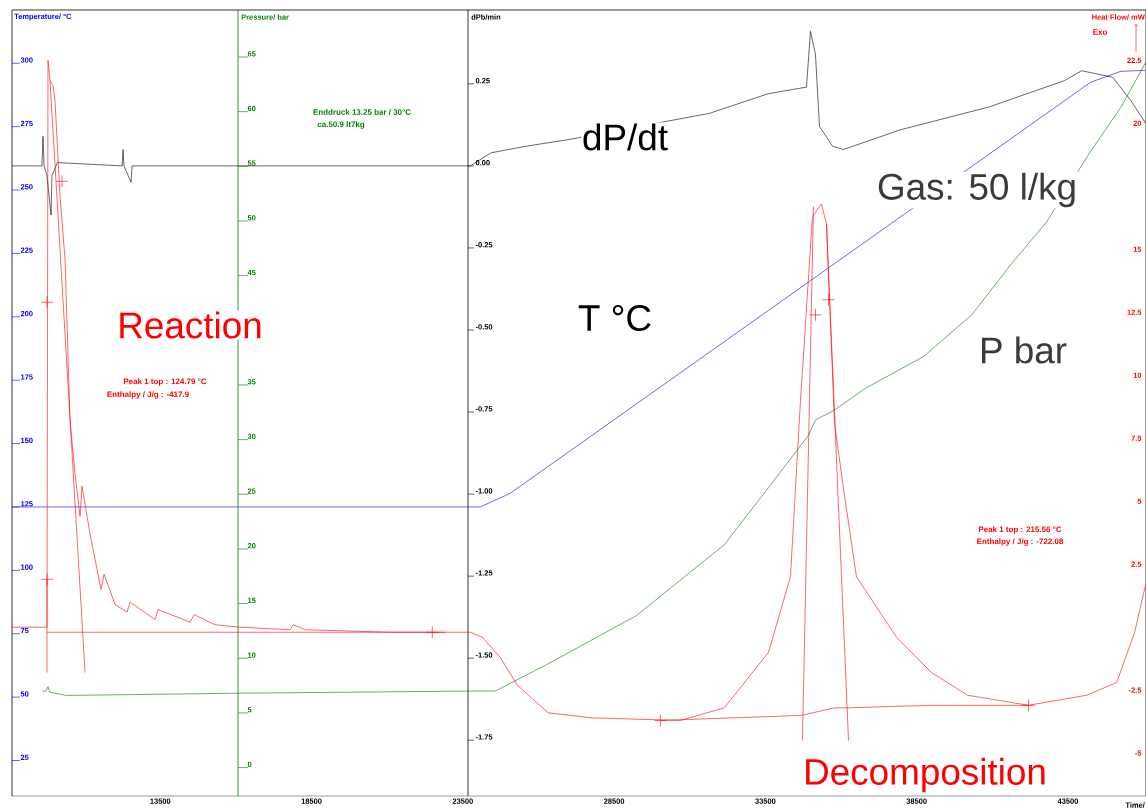 This screenshot has width=1146, height=812. What do you see at coordinates (190, 325) in the screenshot?
I see `annotation: Reaction` at bounding box center [190, 325].